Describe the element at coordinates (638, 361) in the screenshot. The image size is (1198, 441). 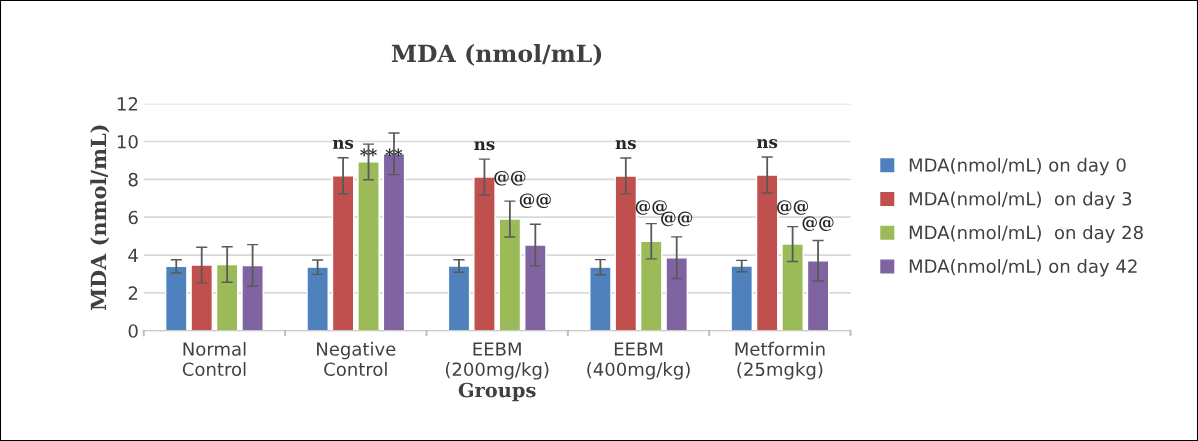
I see `x-tick-label: EEBM (400mg/kg)` at that location.